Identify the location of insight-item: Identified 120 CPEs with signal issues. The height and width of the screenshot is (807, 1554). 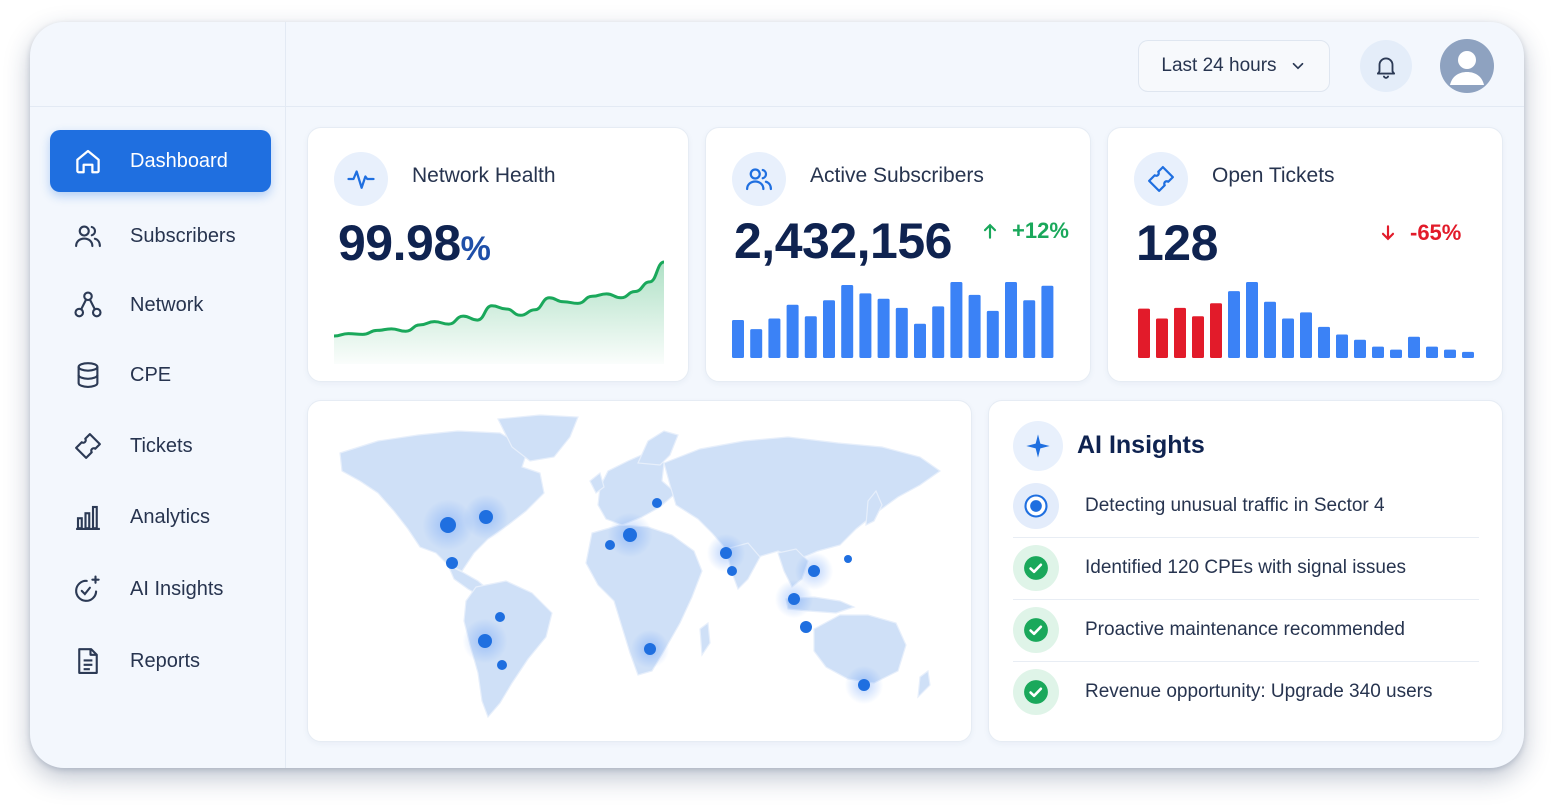
(1246, 568).